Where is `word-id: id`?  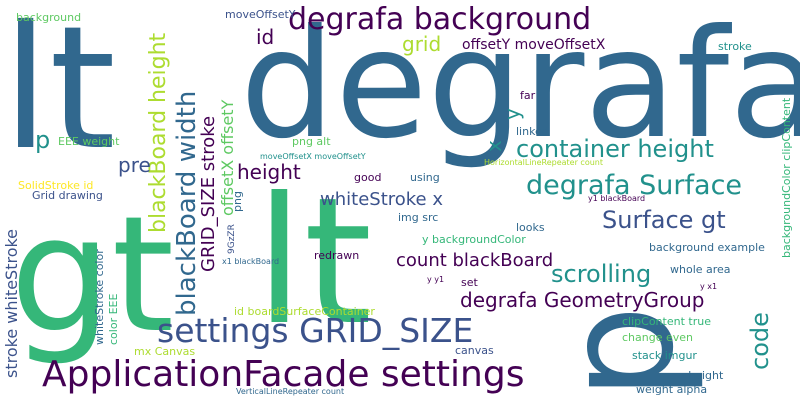 word-id: id is located at coordinates (265, 37).